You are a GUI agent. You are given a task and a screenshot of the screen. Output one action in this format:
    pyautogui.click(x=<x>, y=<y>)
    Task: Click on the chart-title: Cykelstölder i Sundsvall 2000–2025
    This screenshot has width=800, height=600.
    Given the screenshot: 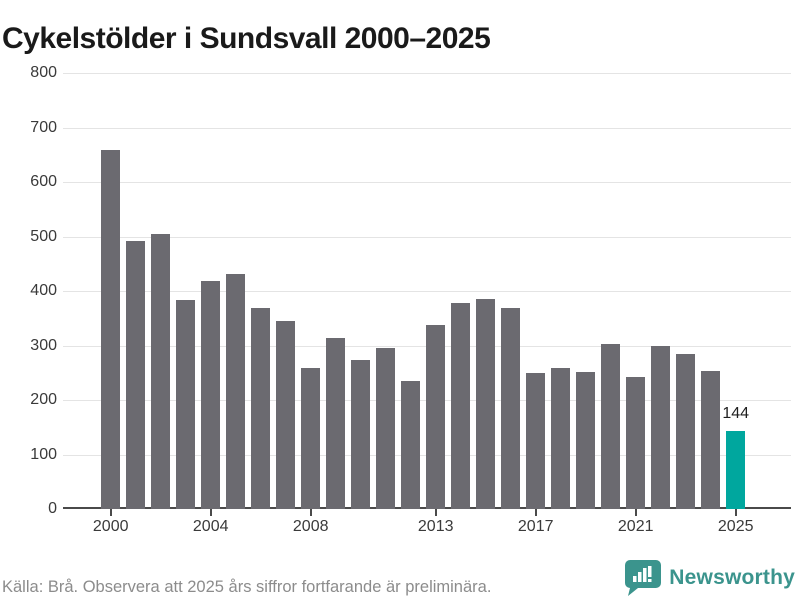 What is the action you would take?
    pyautogui.click(x=246, y=39)
    